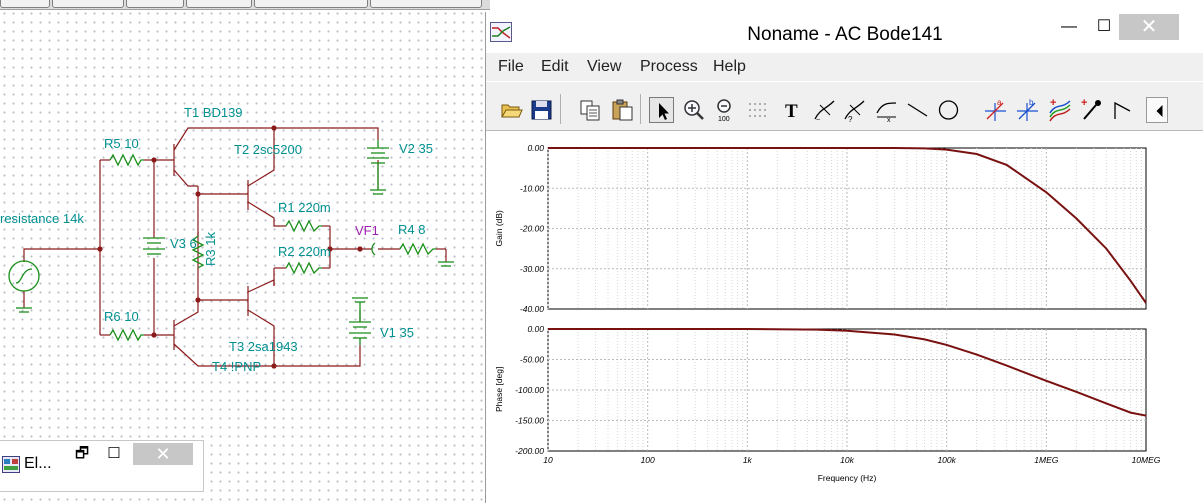 Image resolution: width=1203 pixels, height=503 pixels. I want to click on copy-icon, so click(590, 110).